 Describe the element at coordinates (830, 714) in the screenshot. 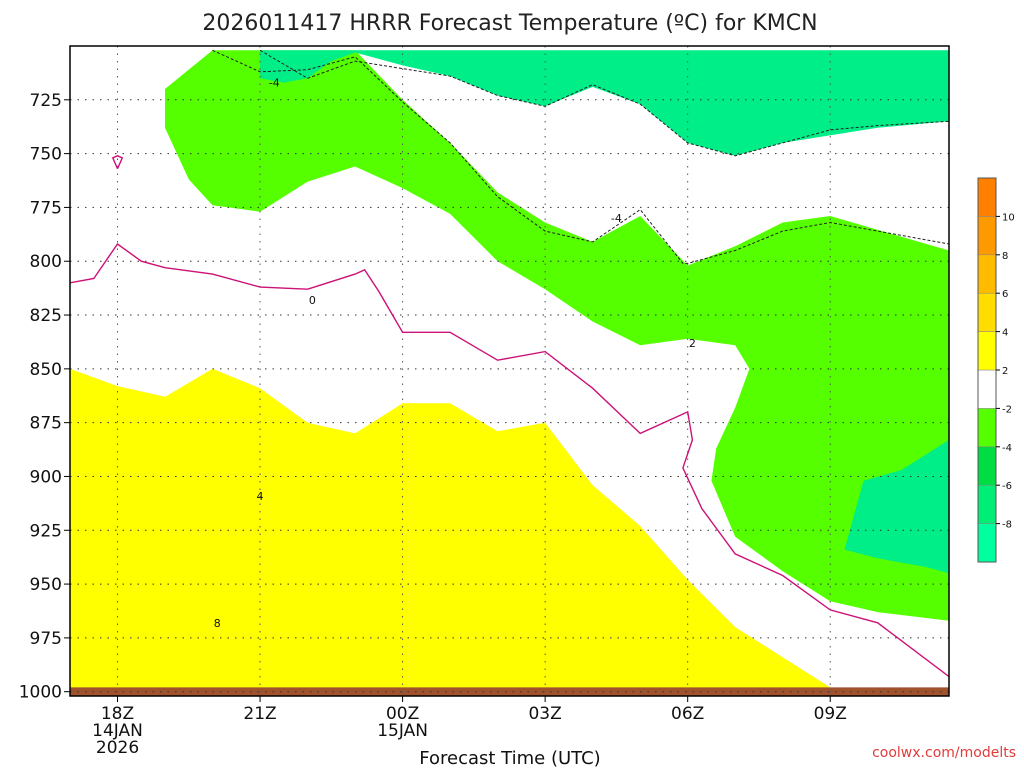

I see `x-tick-label-5-0: 09Z` at that location.